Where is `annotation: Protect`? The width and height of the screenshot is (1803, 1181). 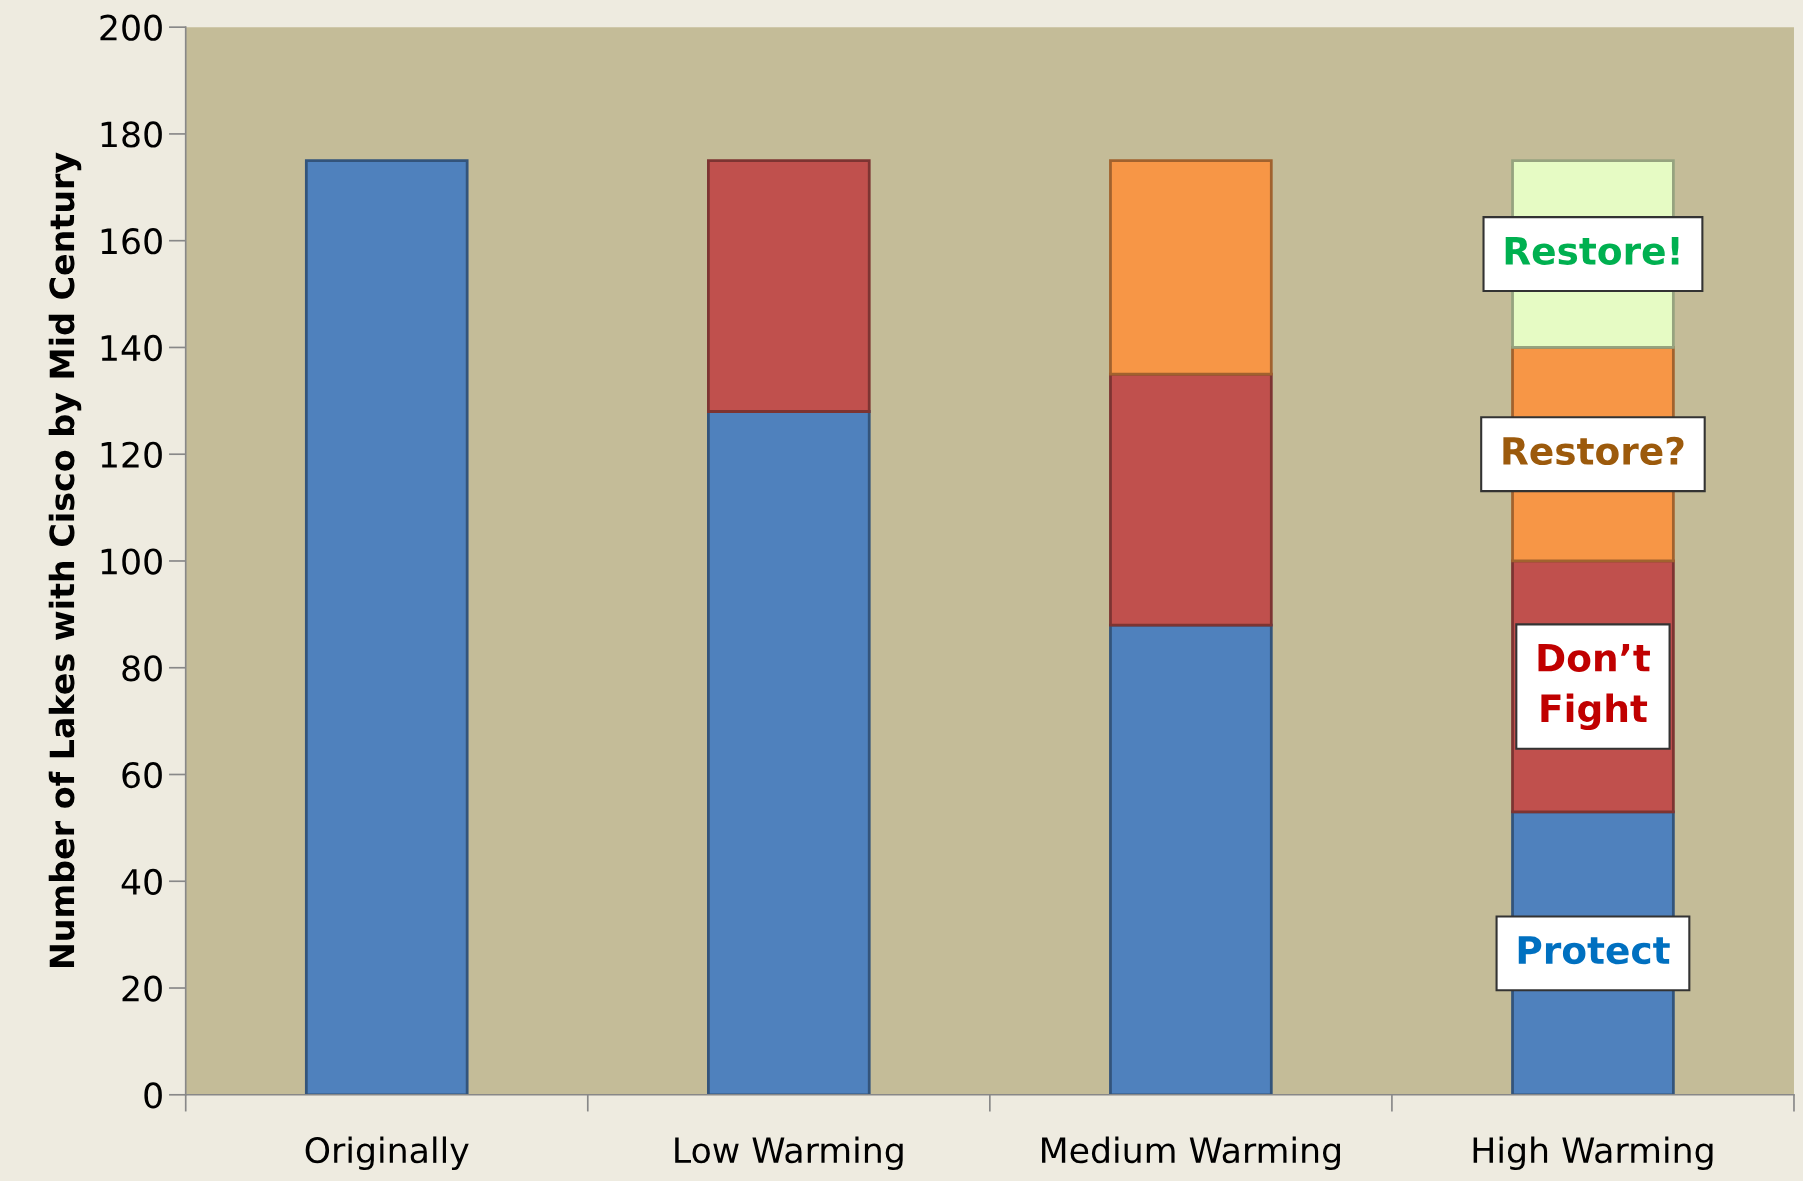 annotation: Protect is located at coordinates (1594, 950).